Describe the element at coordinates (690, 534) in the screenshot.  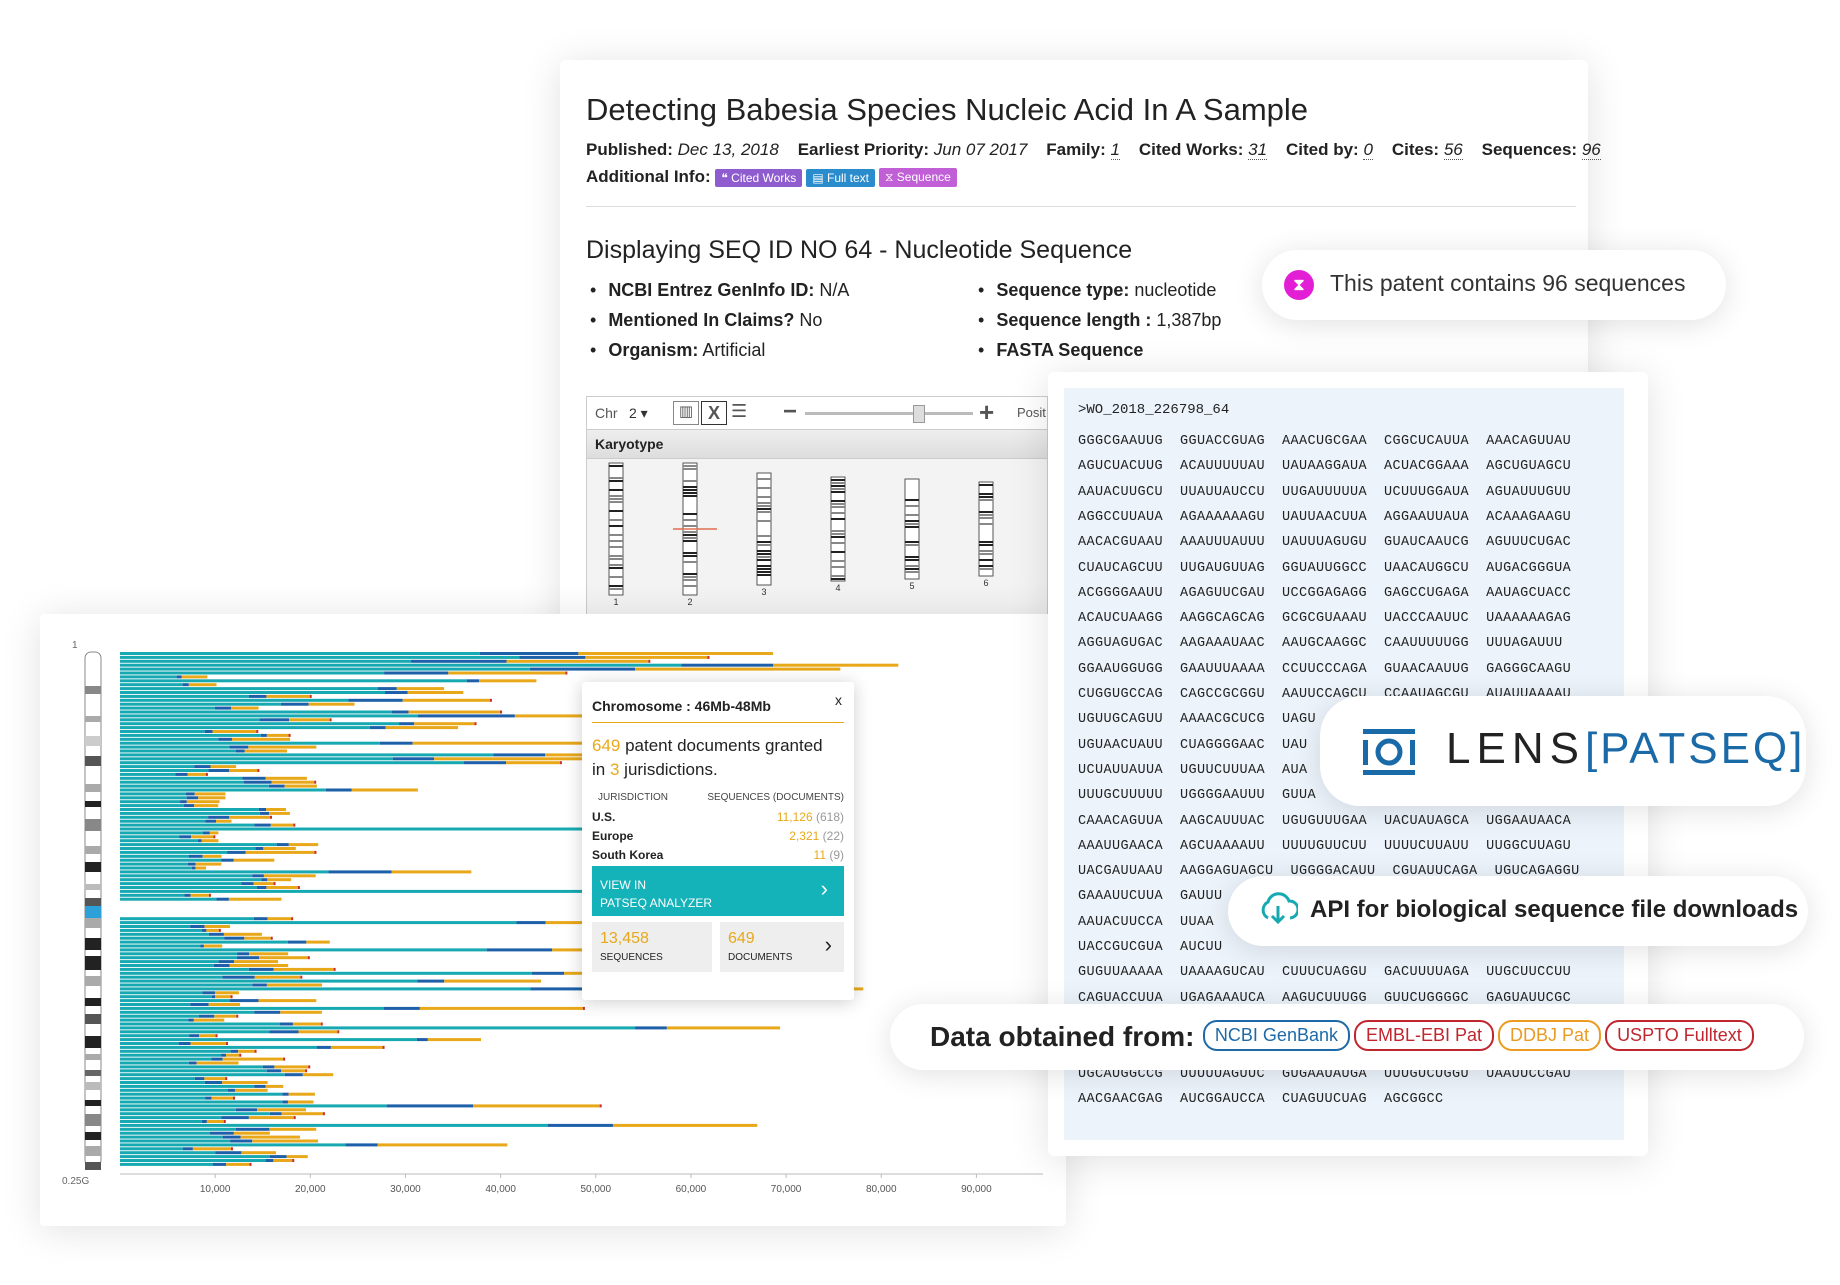
I see `karyotype-chromosome-2: 2` at that location.